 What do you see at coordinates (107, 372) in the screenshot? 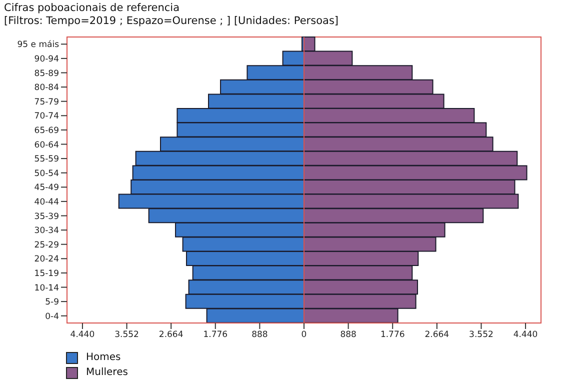
I see `legend-label: Mulleres` at bounding box center [107, 372].